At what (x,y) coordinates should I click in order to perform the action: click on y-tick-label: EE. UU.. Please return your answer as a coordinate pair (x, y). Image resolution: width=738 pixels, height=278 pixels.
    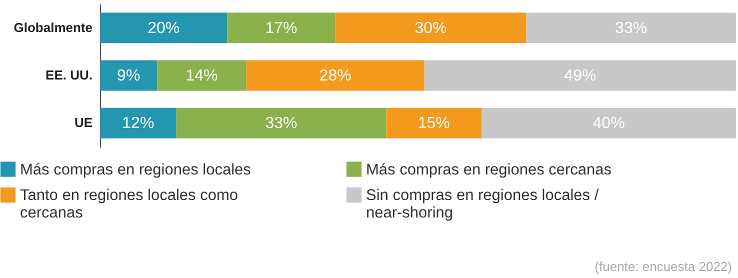
    Looking at the image, I should click on (69, 75).